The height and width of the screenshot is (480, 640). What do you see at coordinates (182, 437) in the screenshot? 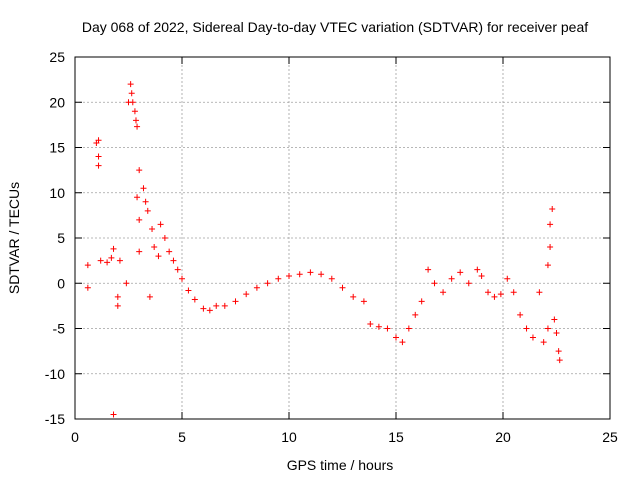
I see `x-tick-label: 5` at bounding box center [182, 437].